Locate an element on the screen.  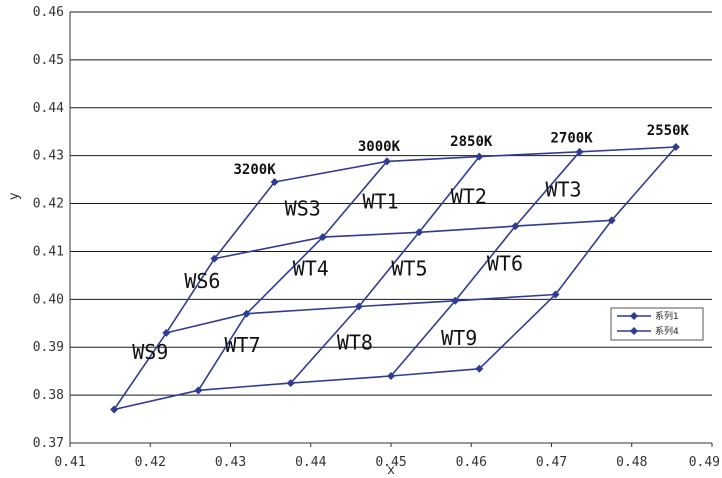
x-tick-labels: 0.41 0.42 0.43 0.44 0.45 0.46 0.47 0.48 0.49 is located at coordinates (387, 462).